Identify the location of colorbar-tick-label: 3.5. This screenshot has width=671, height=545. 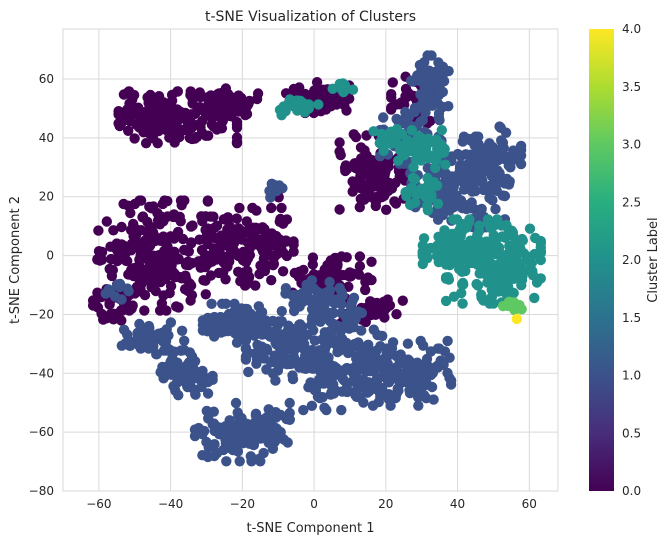
(631, 87).